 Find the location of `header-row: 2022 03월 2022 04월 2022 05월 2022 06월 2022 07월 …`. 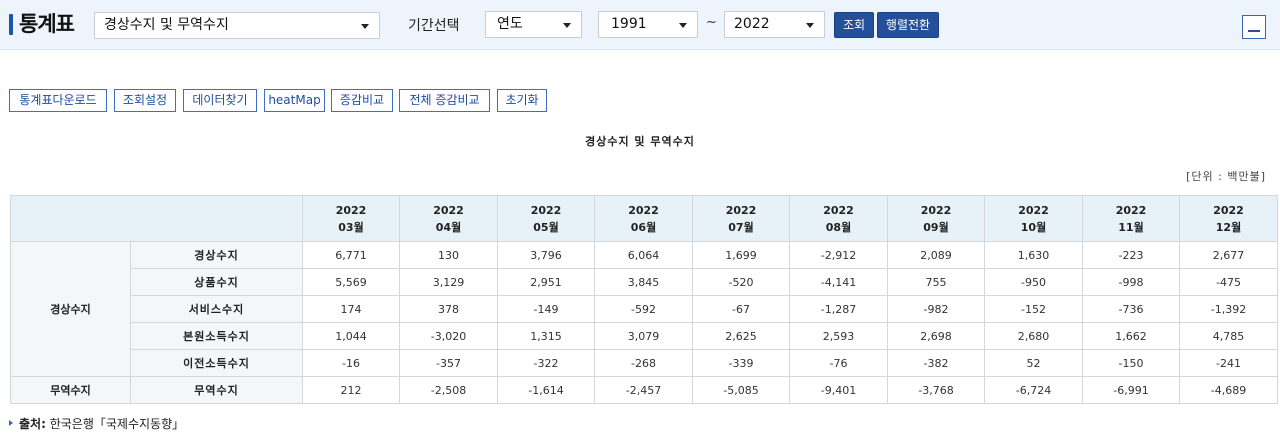

header-row: 2022 03월 2022 04월 2022 05월 2022 06월 2022 07월 … is located at coordinates (644, 218).